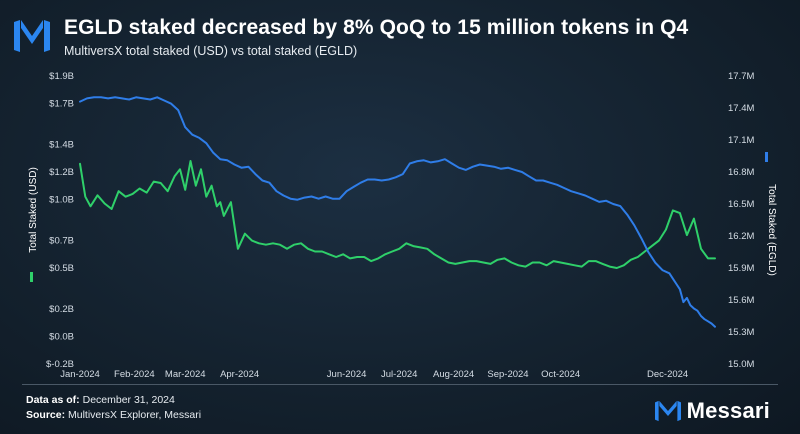 This screenshot has width=800, height=434. What do you see at coordinates (135, 415) in the screenshot?
I see `source-value: MultiversX Explorer, Messari` at bounding box center [135, 415].